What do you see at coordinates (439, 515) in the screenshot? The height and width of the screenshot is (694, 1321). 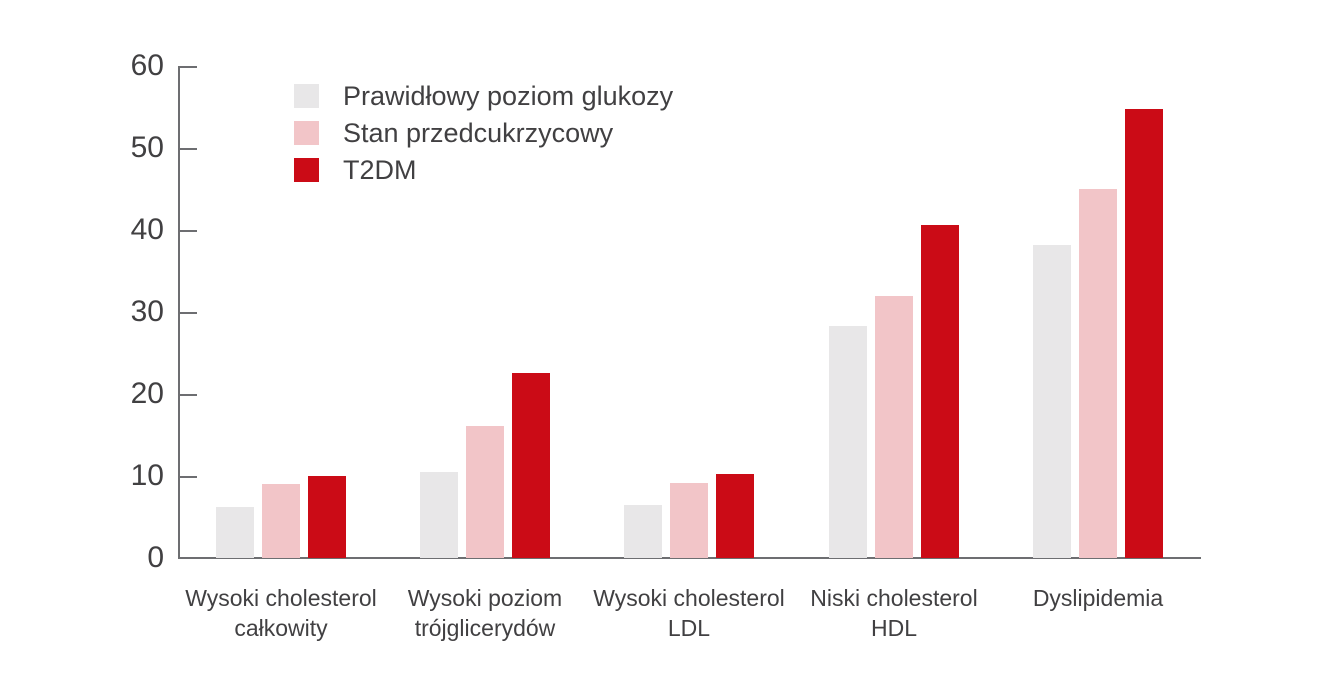 I see `bar-prawid-owy-poziom-glukozy-c1` at bounding box center [439, 515].